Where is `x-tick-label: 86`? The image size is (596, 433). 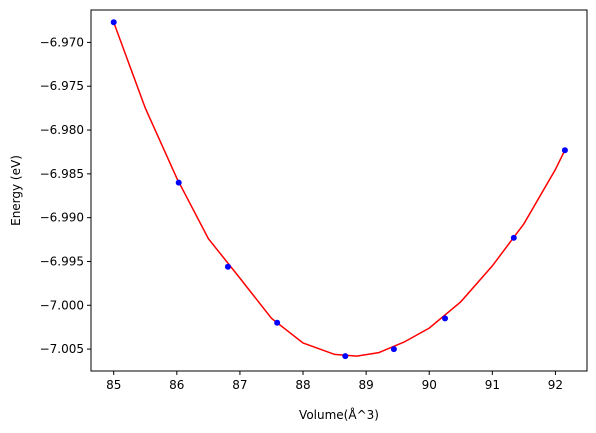 x-tick-label: 86 is located at coordinates (176, 385).